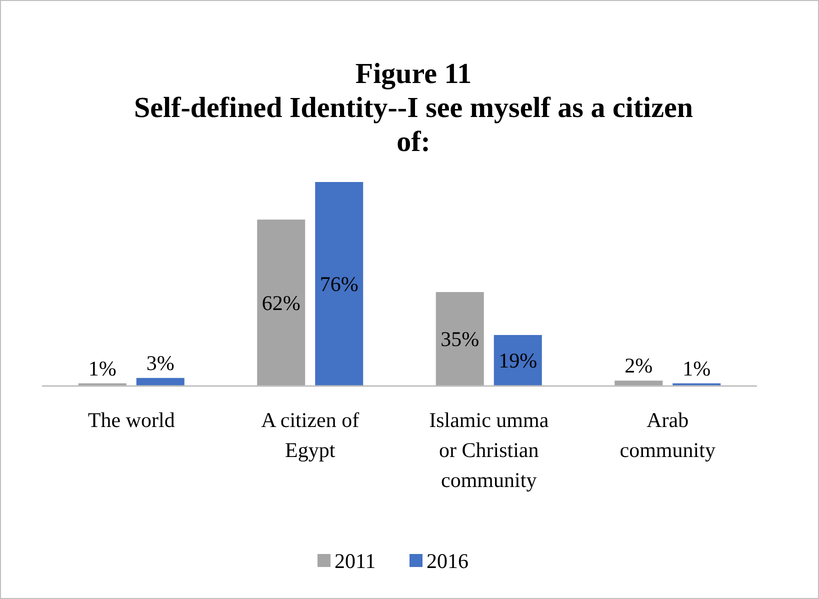 This screenshot has height=599, width=819. What do you see at coordinates (668, 435) in the screenshot?
I see `x-tick-label: Arab community` at bounding box center [668, 435].